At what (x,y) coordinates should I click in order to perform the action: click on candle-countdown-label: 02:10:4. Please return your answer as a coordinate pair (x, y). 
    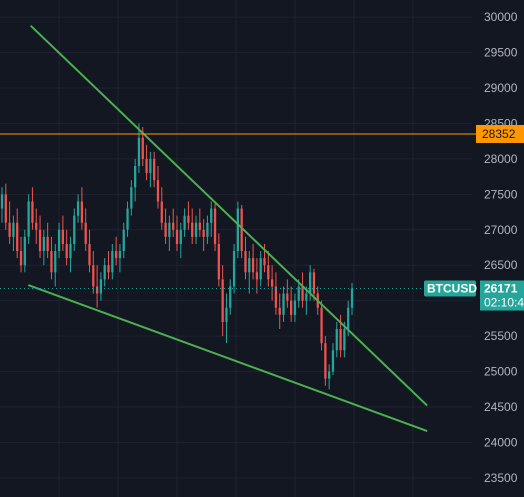
    Looking at the image, I should click on (504, 303).